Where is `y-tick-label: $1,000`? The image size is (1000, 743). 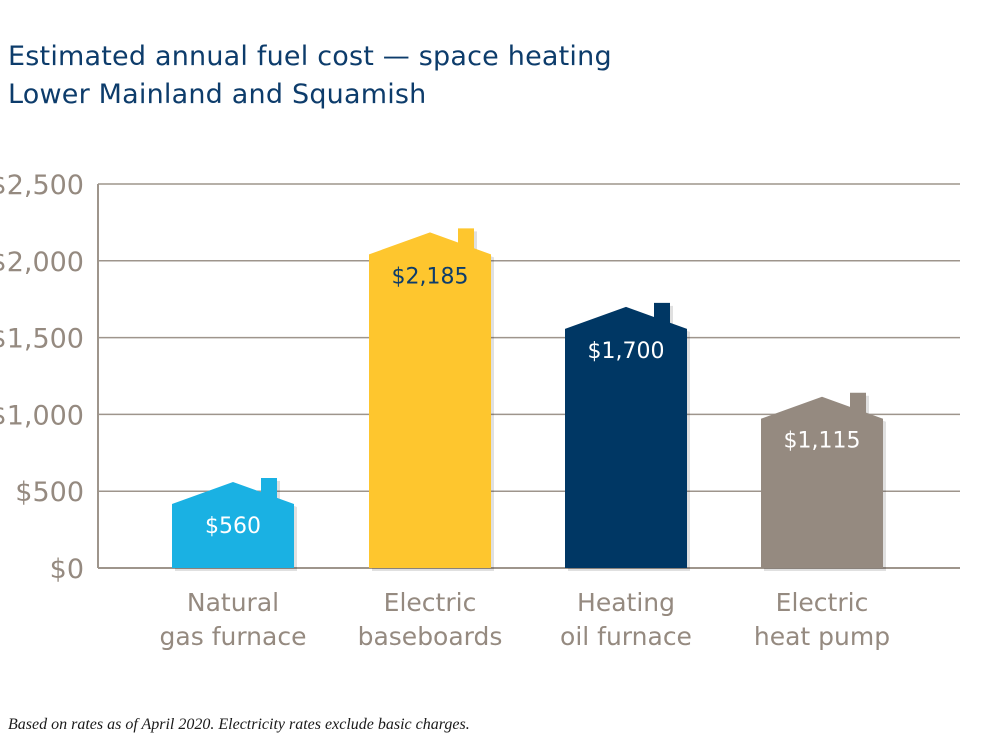
y-tick-label: $1,000 is located at coordinates (42, 415).